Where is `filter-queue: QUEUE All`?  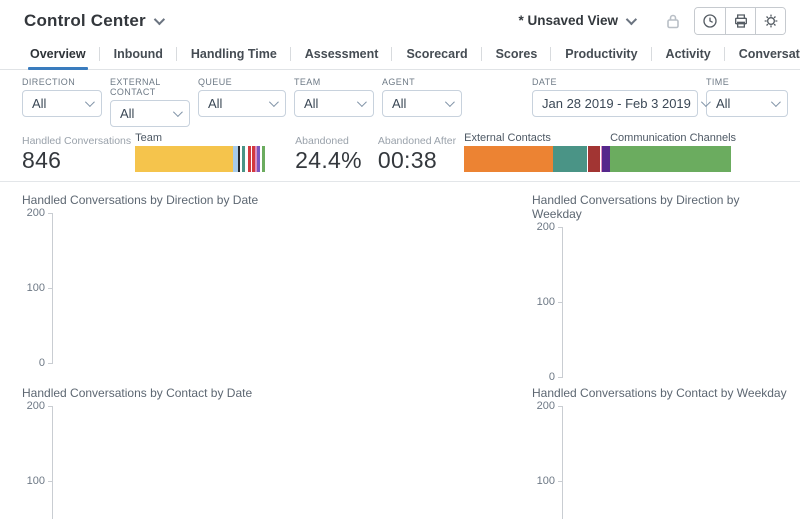 filter-queue: QUEUE All is located at coordinates (242, 102).